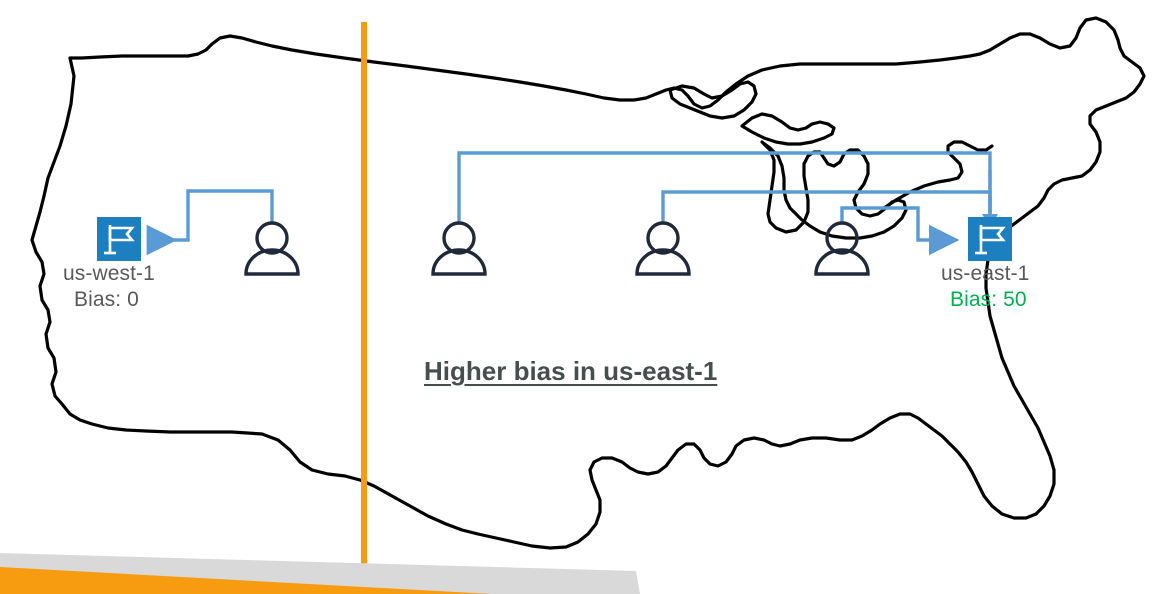 This screenshot has height=594, width=1162. I want to click on region-us-west-1-icon-group, so click(119, 239).